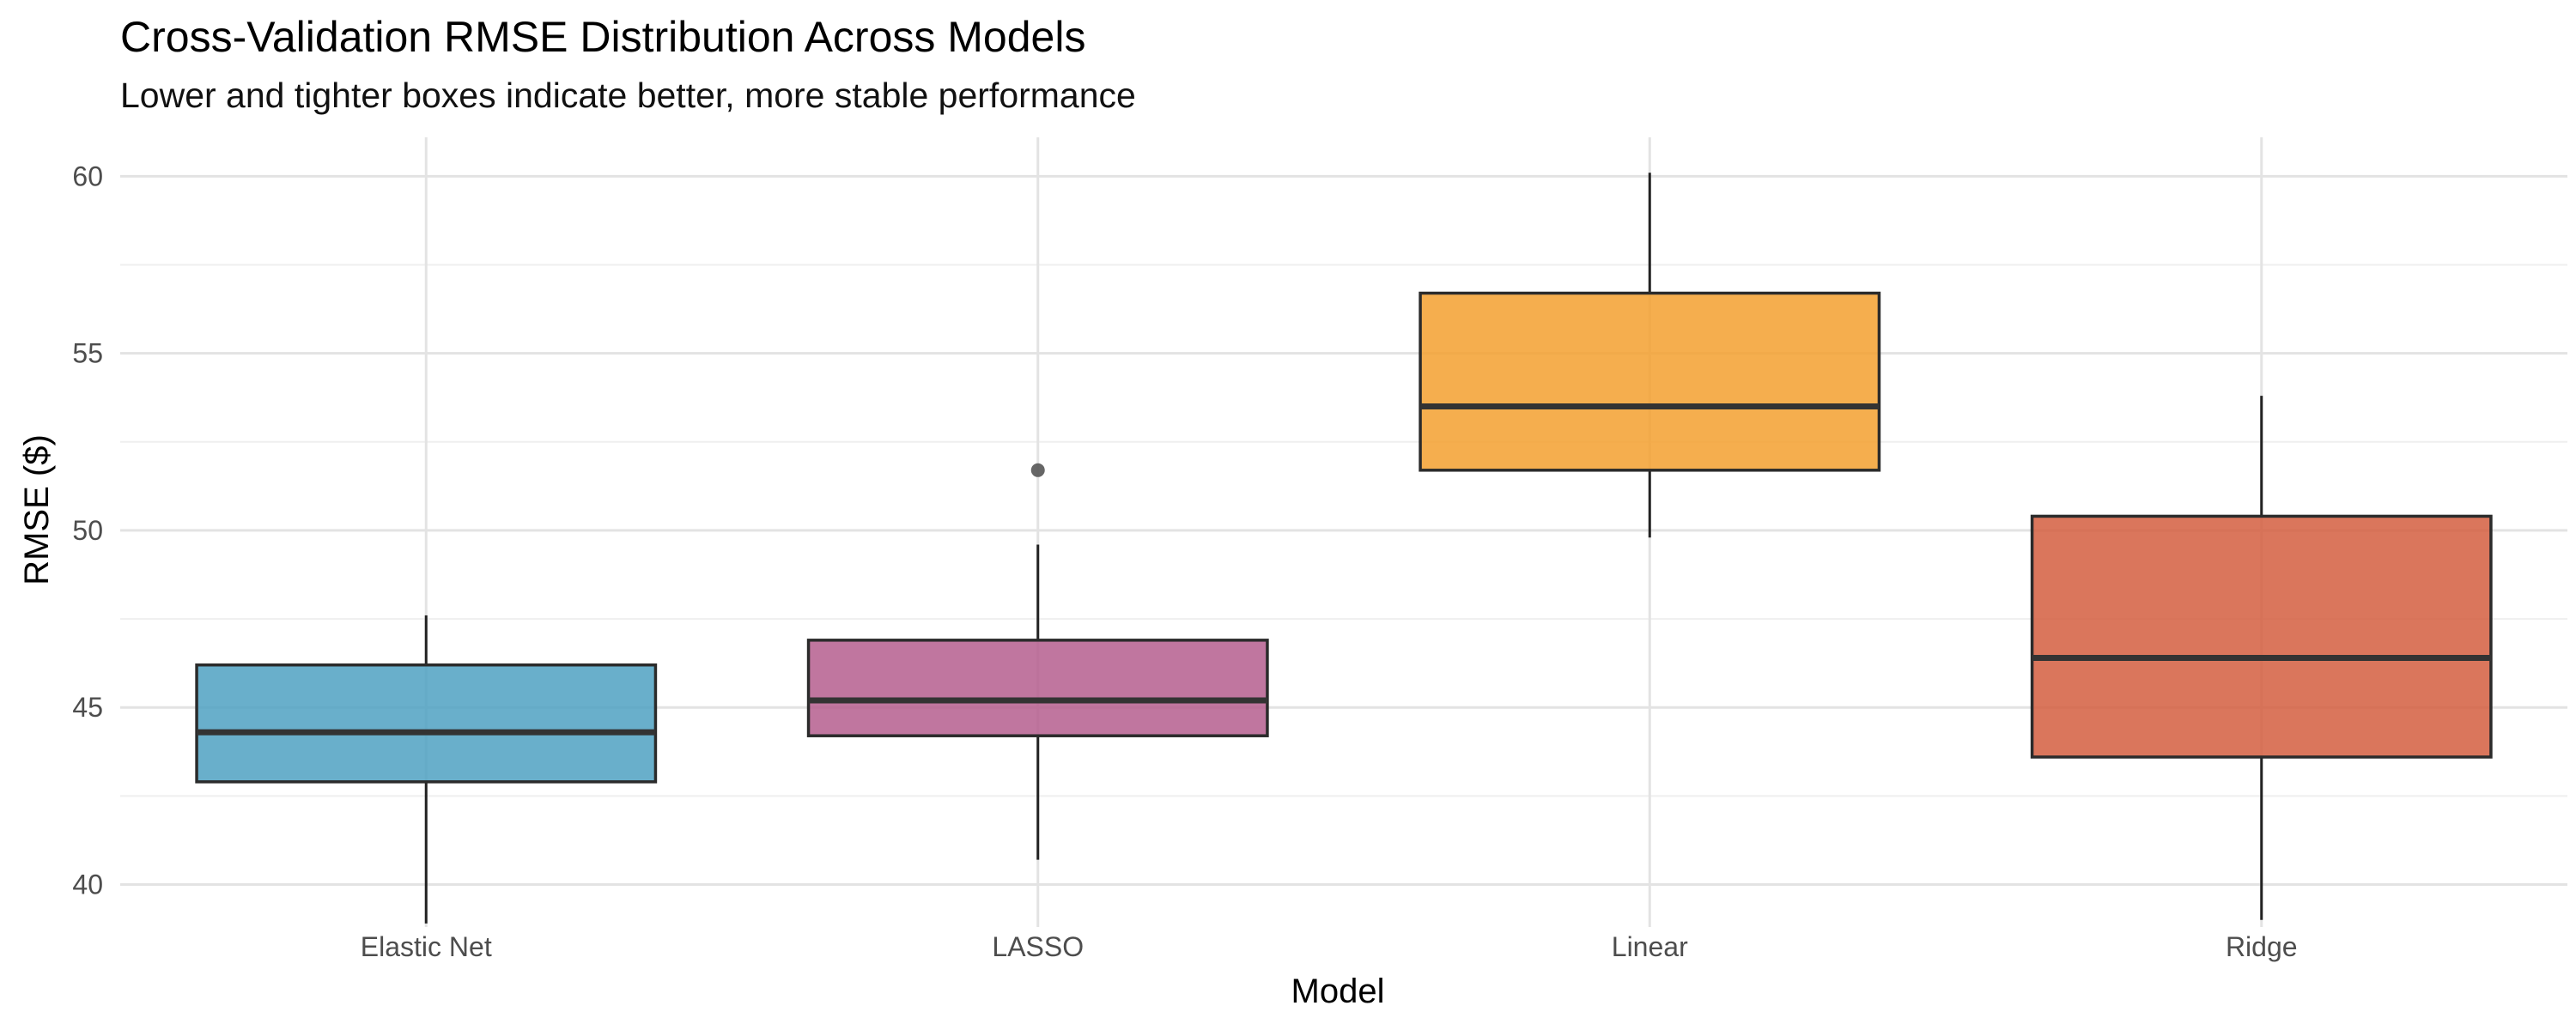 The image size is (2576, 1030). What do you see at coordinates (37, 509) in the screenshot?
I see `y-axis-title: RMSE ($)` at bounding box center [37, 509].